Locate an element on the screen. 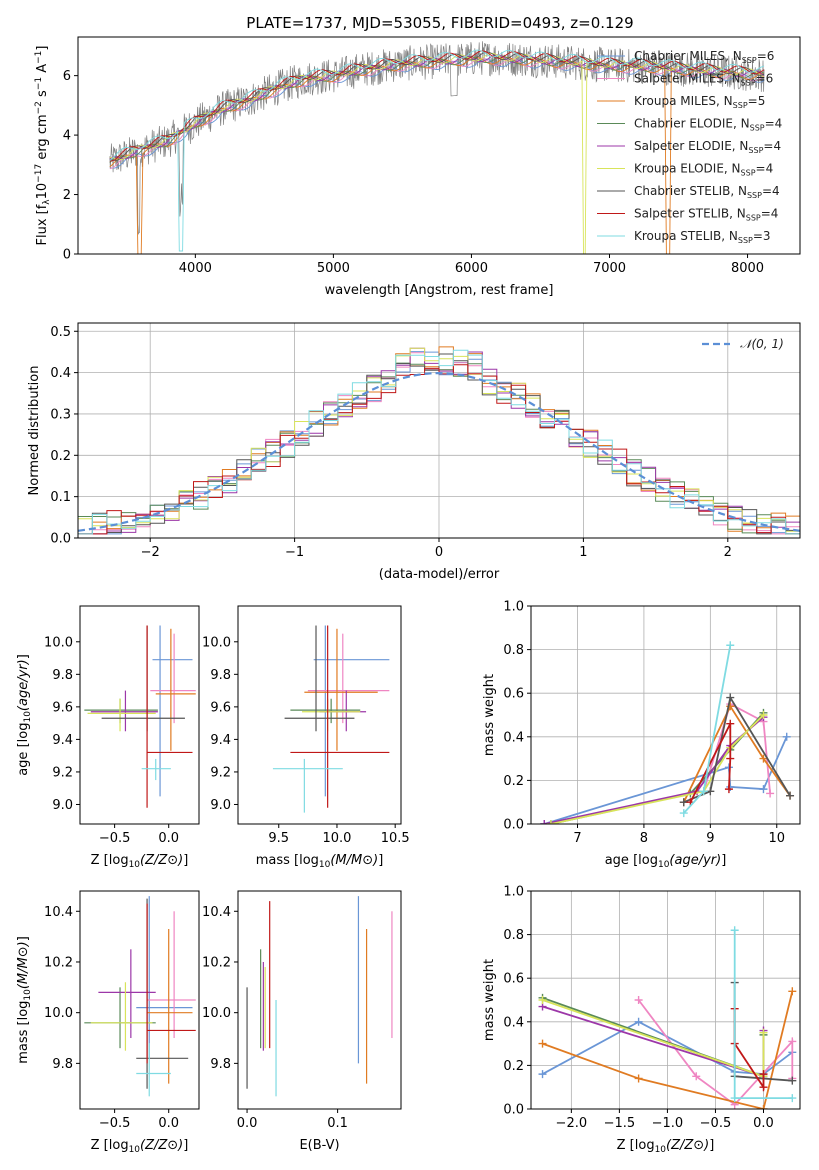 The image size is (819, 1170). hist-kroupa-stelib is located at coordinates (439, 442).